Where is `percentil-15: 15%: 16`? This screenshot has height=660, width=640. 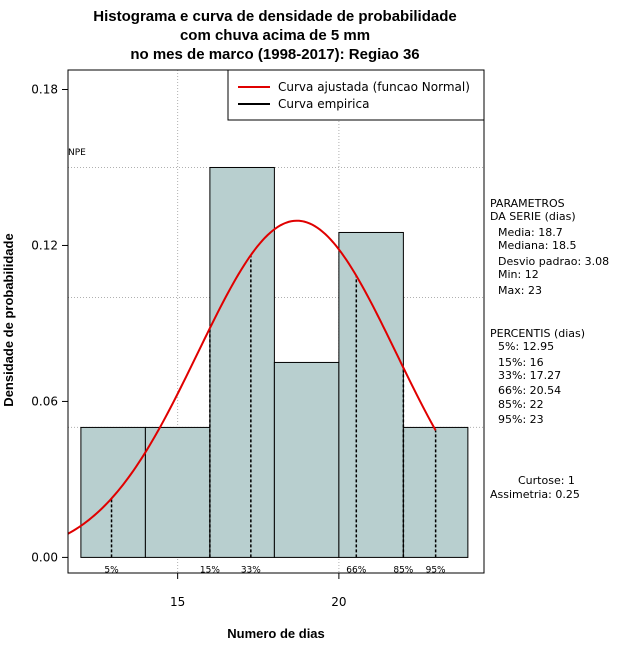
percentil-15: 15%: 16 is located at coordinates (521, 362).